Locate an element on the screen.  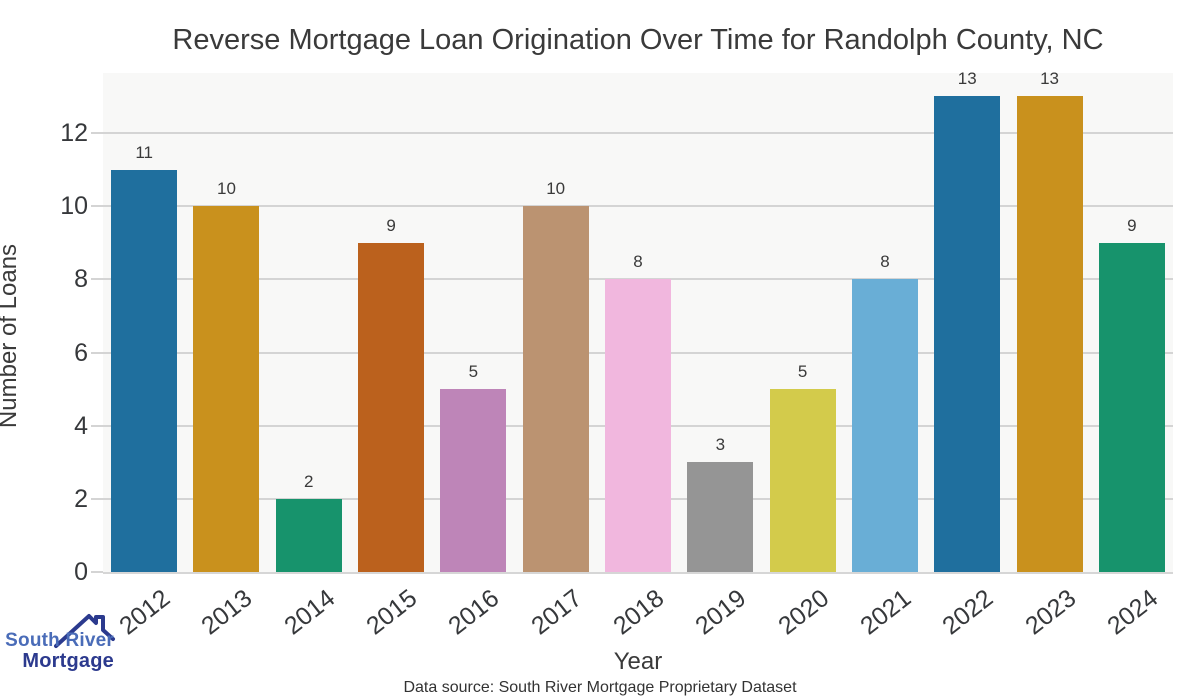
x-axis-title: Year is located at coordinates (638, 661).